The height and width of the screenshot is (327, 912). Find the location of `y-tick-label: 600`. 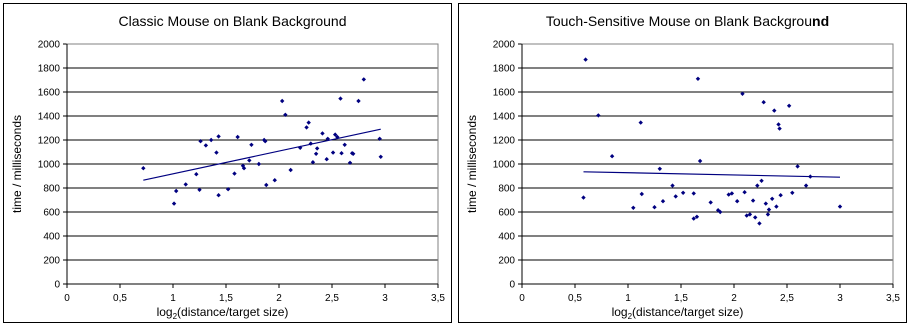

y-tick-label: 600 is located at coordinates (506, 213).